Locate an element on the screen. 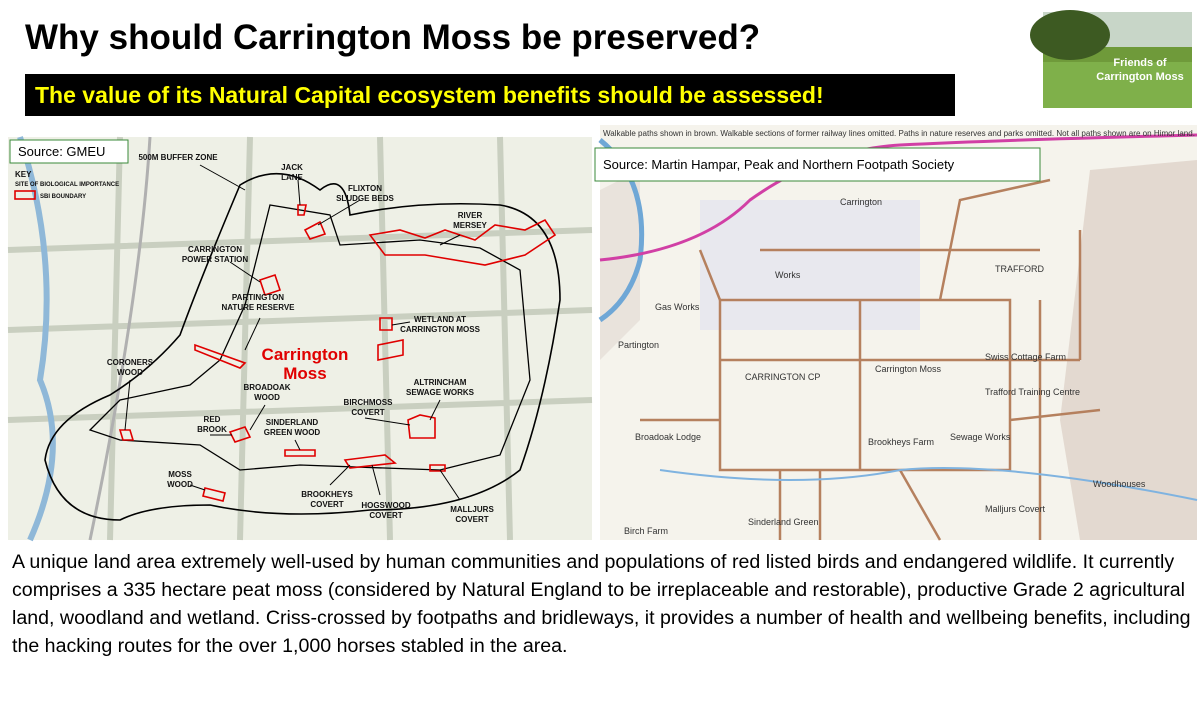 The width and height of the screenshot is (1200, 705). logo is located at coordinates (1111, 59).